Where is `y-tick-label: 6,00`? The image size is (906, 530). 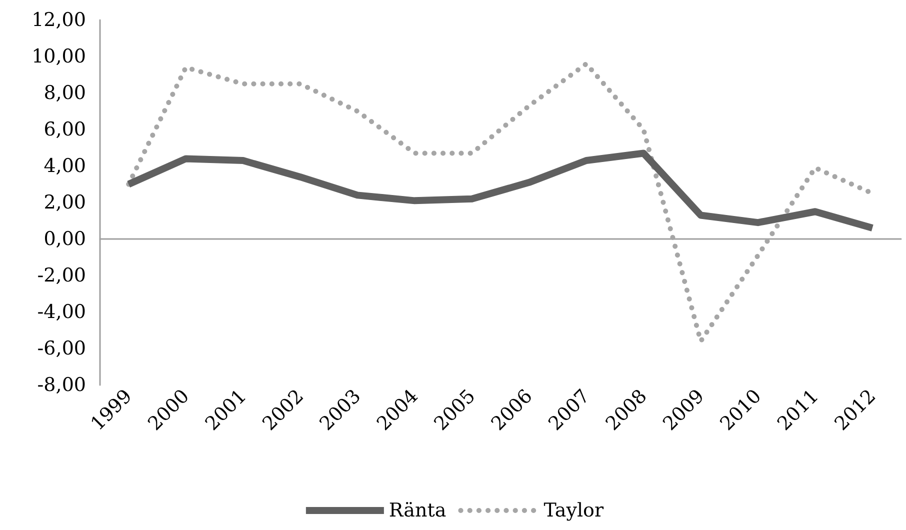 y-tick-label: 6,00 is located at coordinates (65, 129).